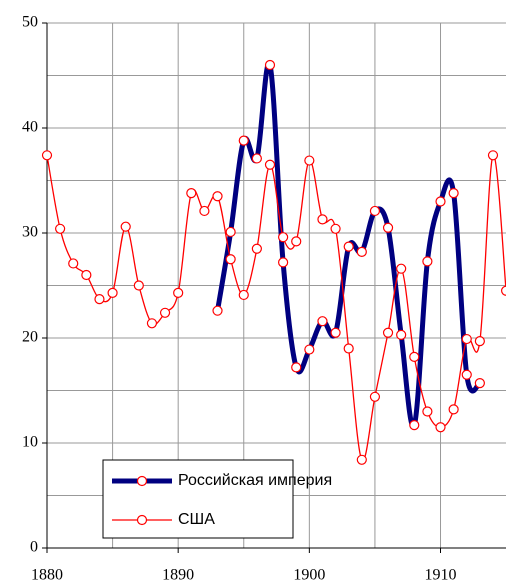 The width and height of the screenshot is (506, 588). Describe the element at coordinates (30, 337) in the screenshot. I see `y-tick-label: 20` at that location.